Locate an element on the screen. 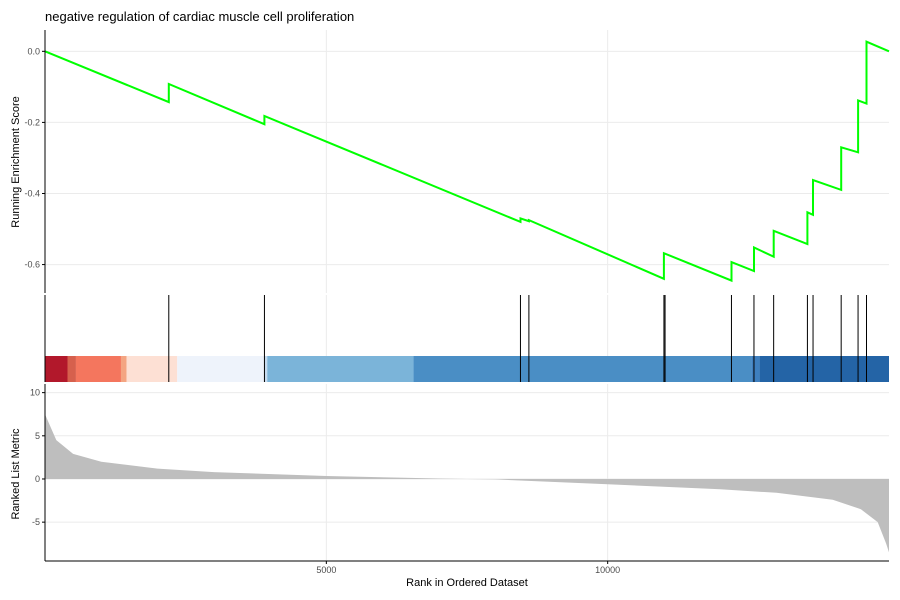  gene-hits-panel is located at coordinates (466, 338).